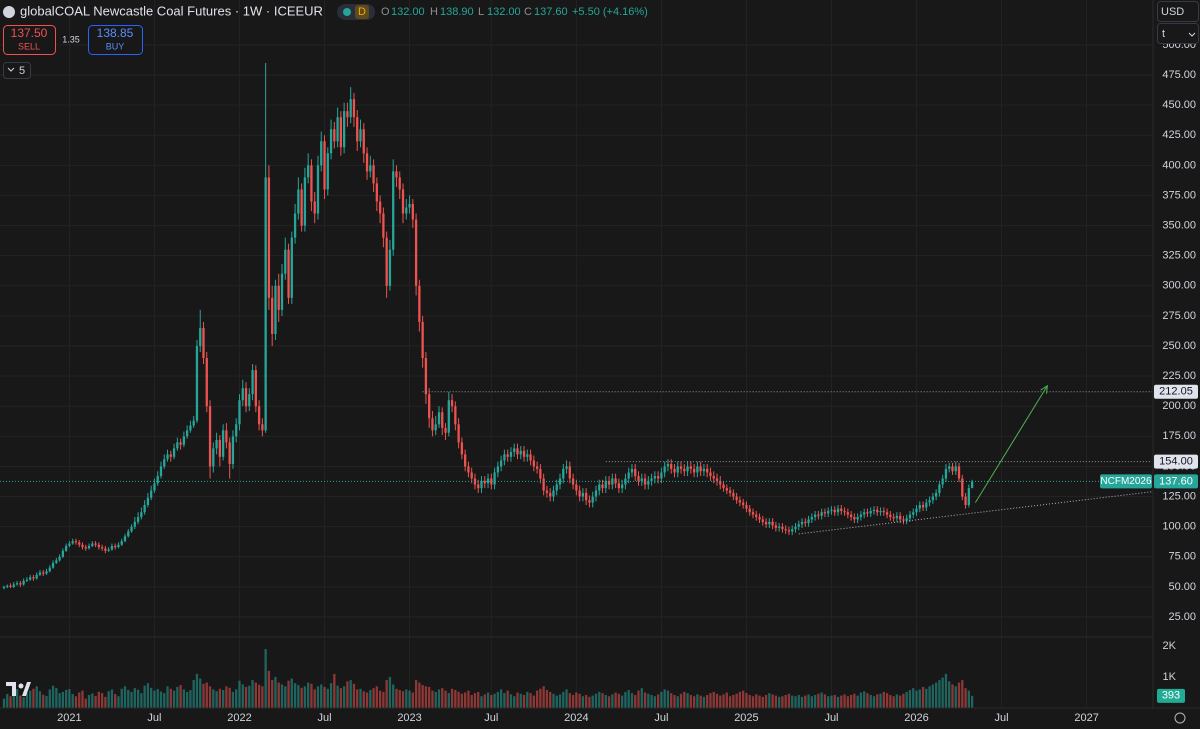  I want to click on ohlc-letter: L, so click(481, 12).